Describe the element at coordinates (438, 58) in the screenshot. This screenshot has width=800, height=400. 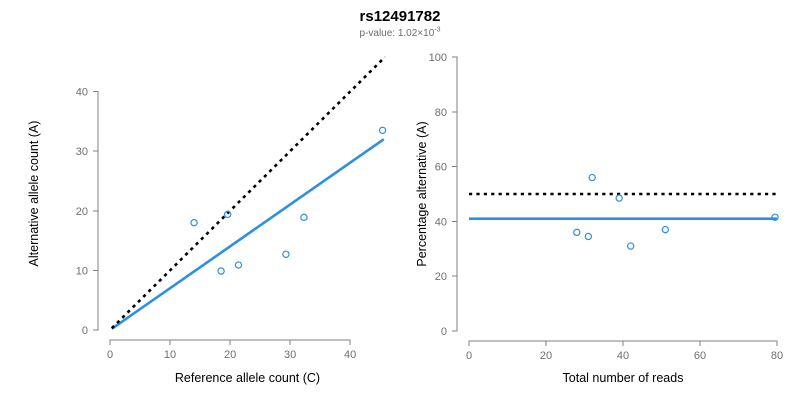
I see `y-tick-label: 100` at that location.